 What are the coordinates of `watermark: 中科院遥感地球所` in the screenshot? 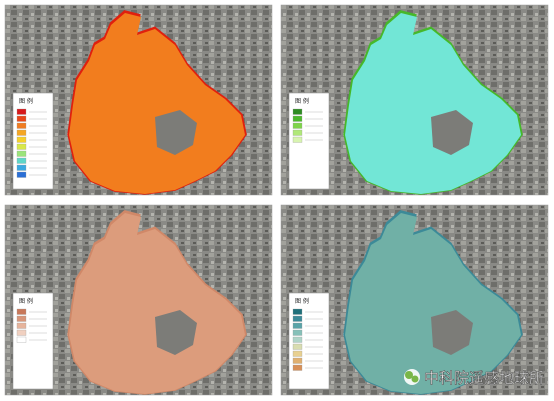 It's located at (474, 378).